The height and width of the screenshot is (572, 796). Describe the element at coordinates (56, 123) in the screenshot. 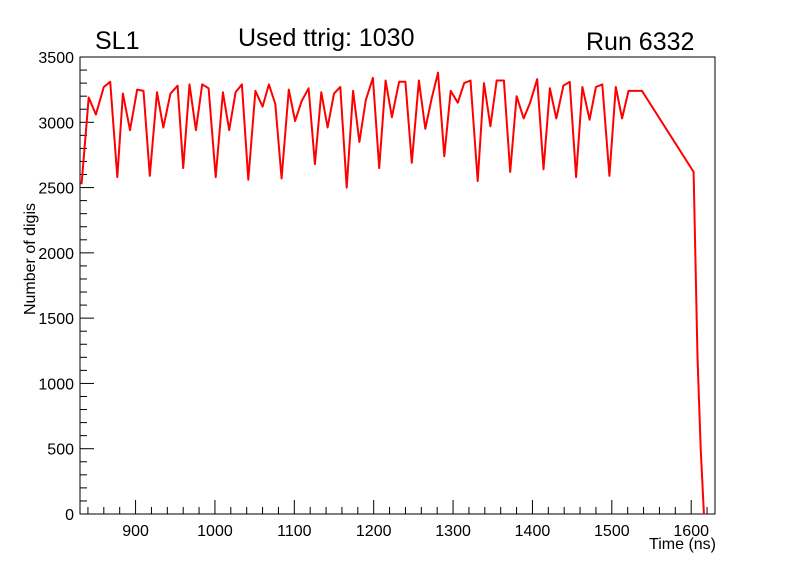

I see `y-tick-label: 3000` at that location.